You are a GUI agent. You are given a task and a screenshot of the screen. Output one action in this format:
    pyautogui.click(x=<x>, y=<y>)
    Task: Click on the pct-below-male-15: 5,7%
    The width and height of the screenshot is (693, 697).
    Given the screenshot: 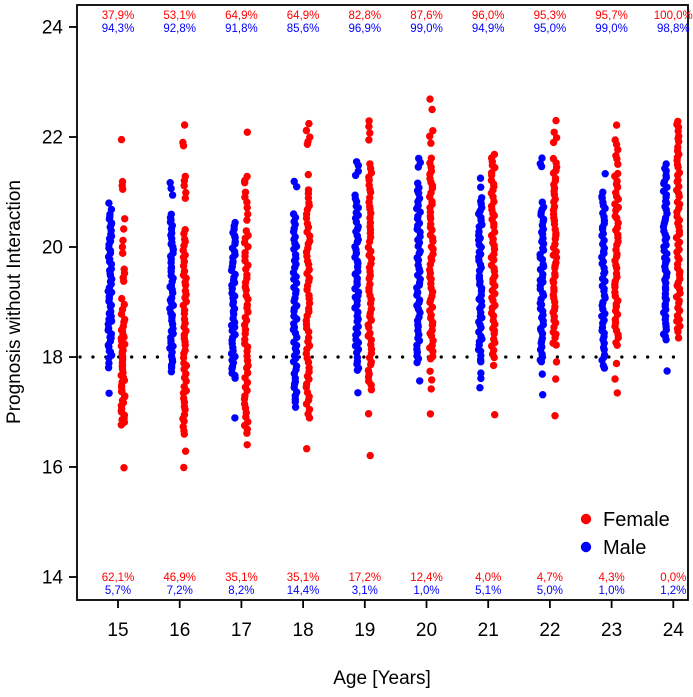 What is the action you would take?
    pyautogui.click(x=118, y=591)
    